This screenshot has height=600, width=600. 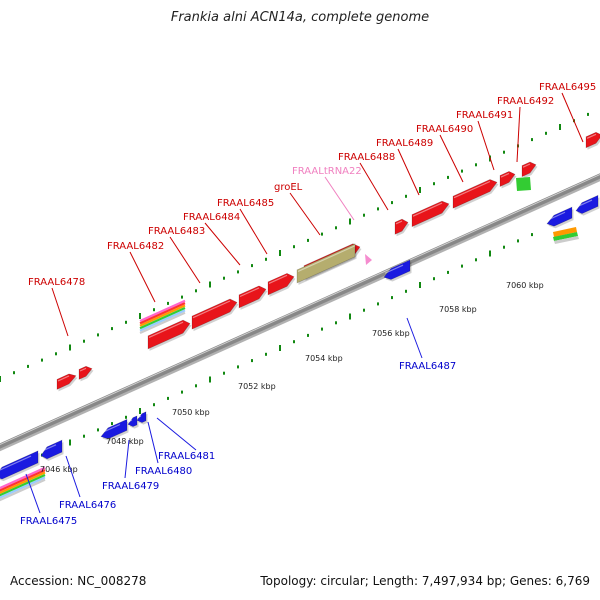 I want to click on scale-label-7050: 7050 kbp, so click(x=191, y=412).